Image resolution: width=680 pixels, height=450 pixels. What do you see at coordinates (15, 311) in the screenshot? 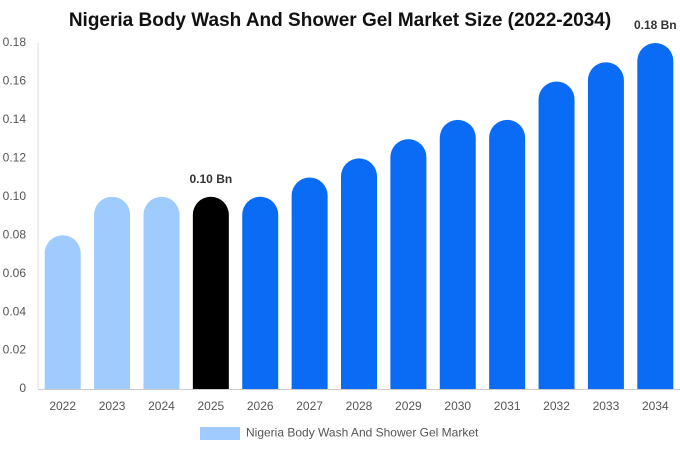
I see `y-tick-label: 0.04` at bounding box center [15, 311].